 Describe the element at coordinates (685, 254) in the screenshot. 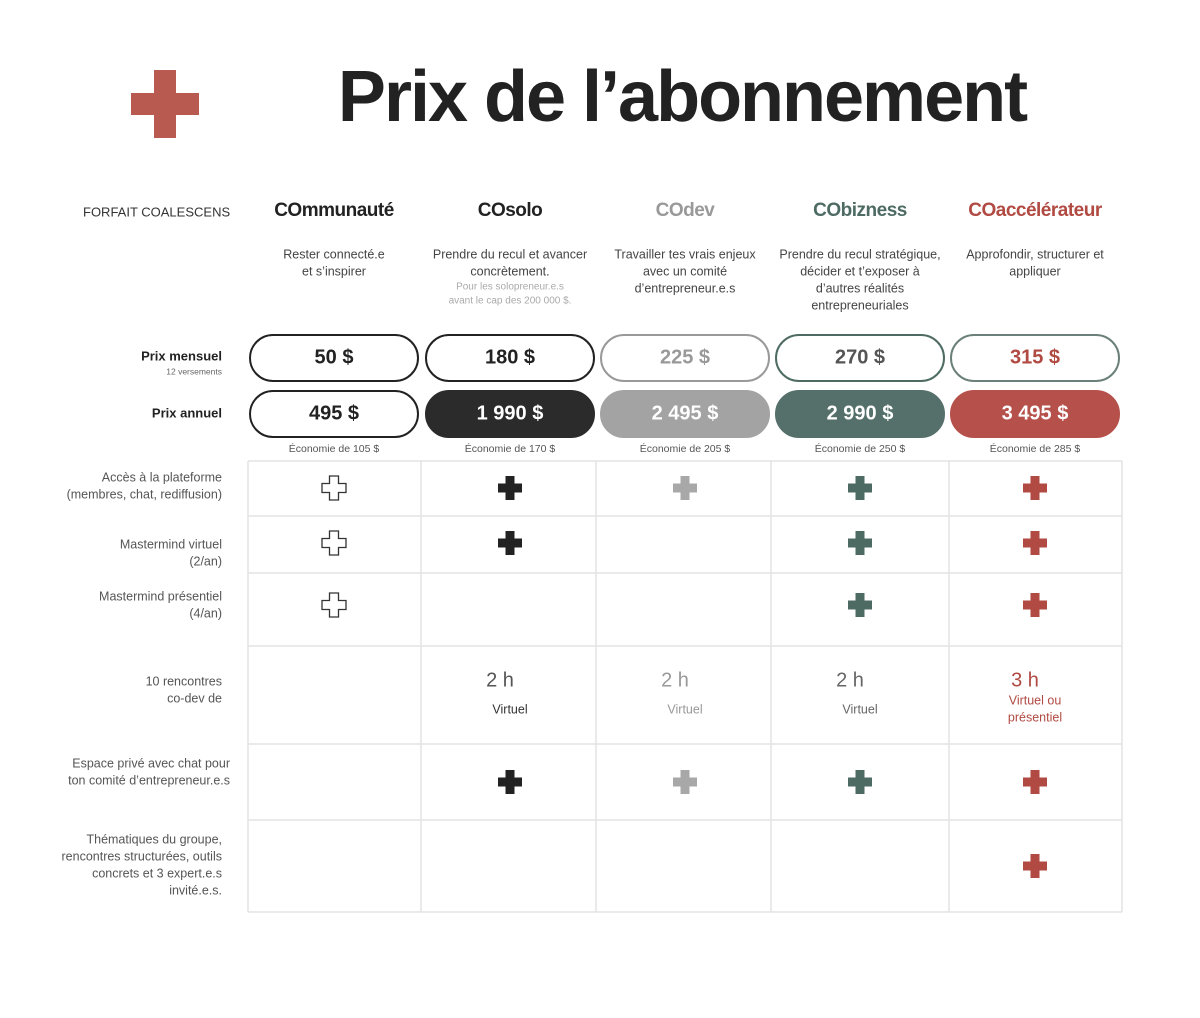

I see `plan-description: Travailler tes vrais enjeux` at that location.